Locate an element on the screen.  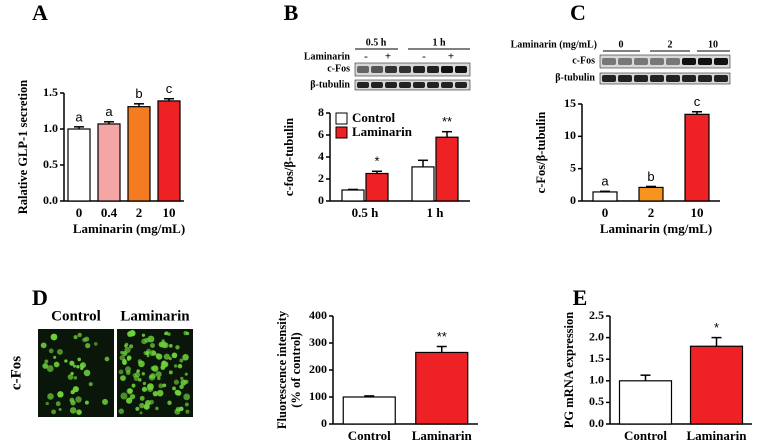
y-tick-label: 6 is located at coordinates (321, 134).